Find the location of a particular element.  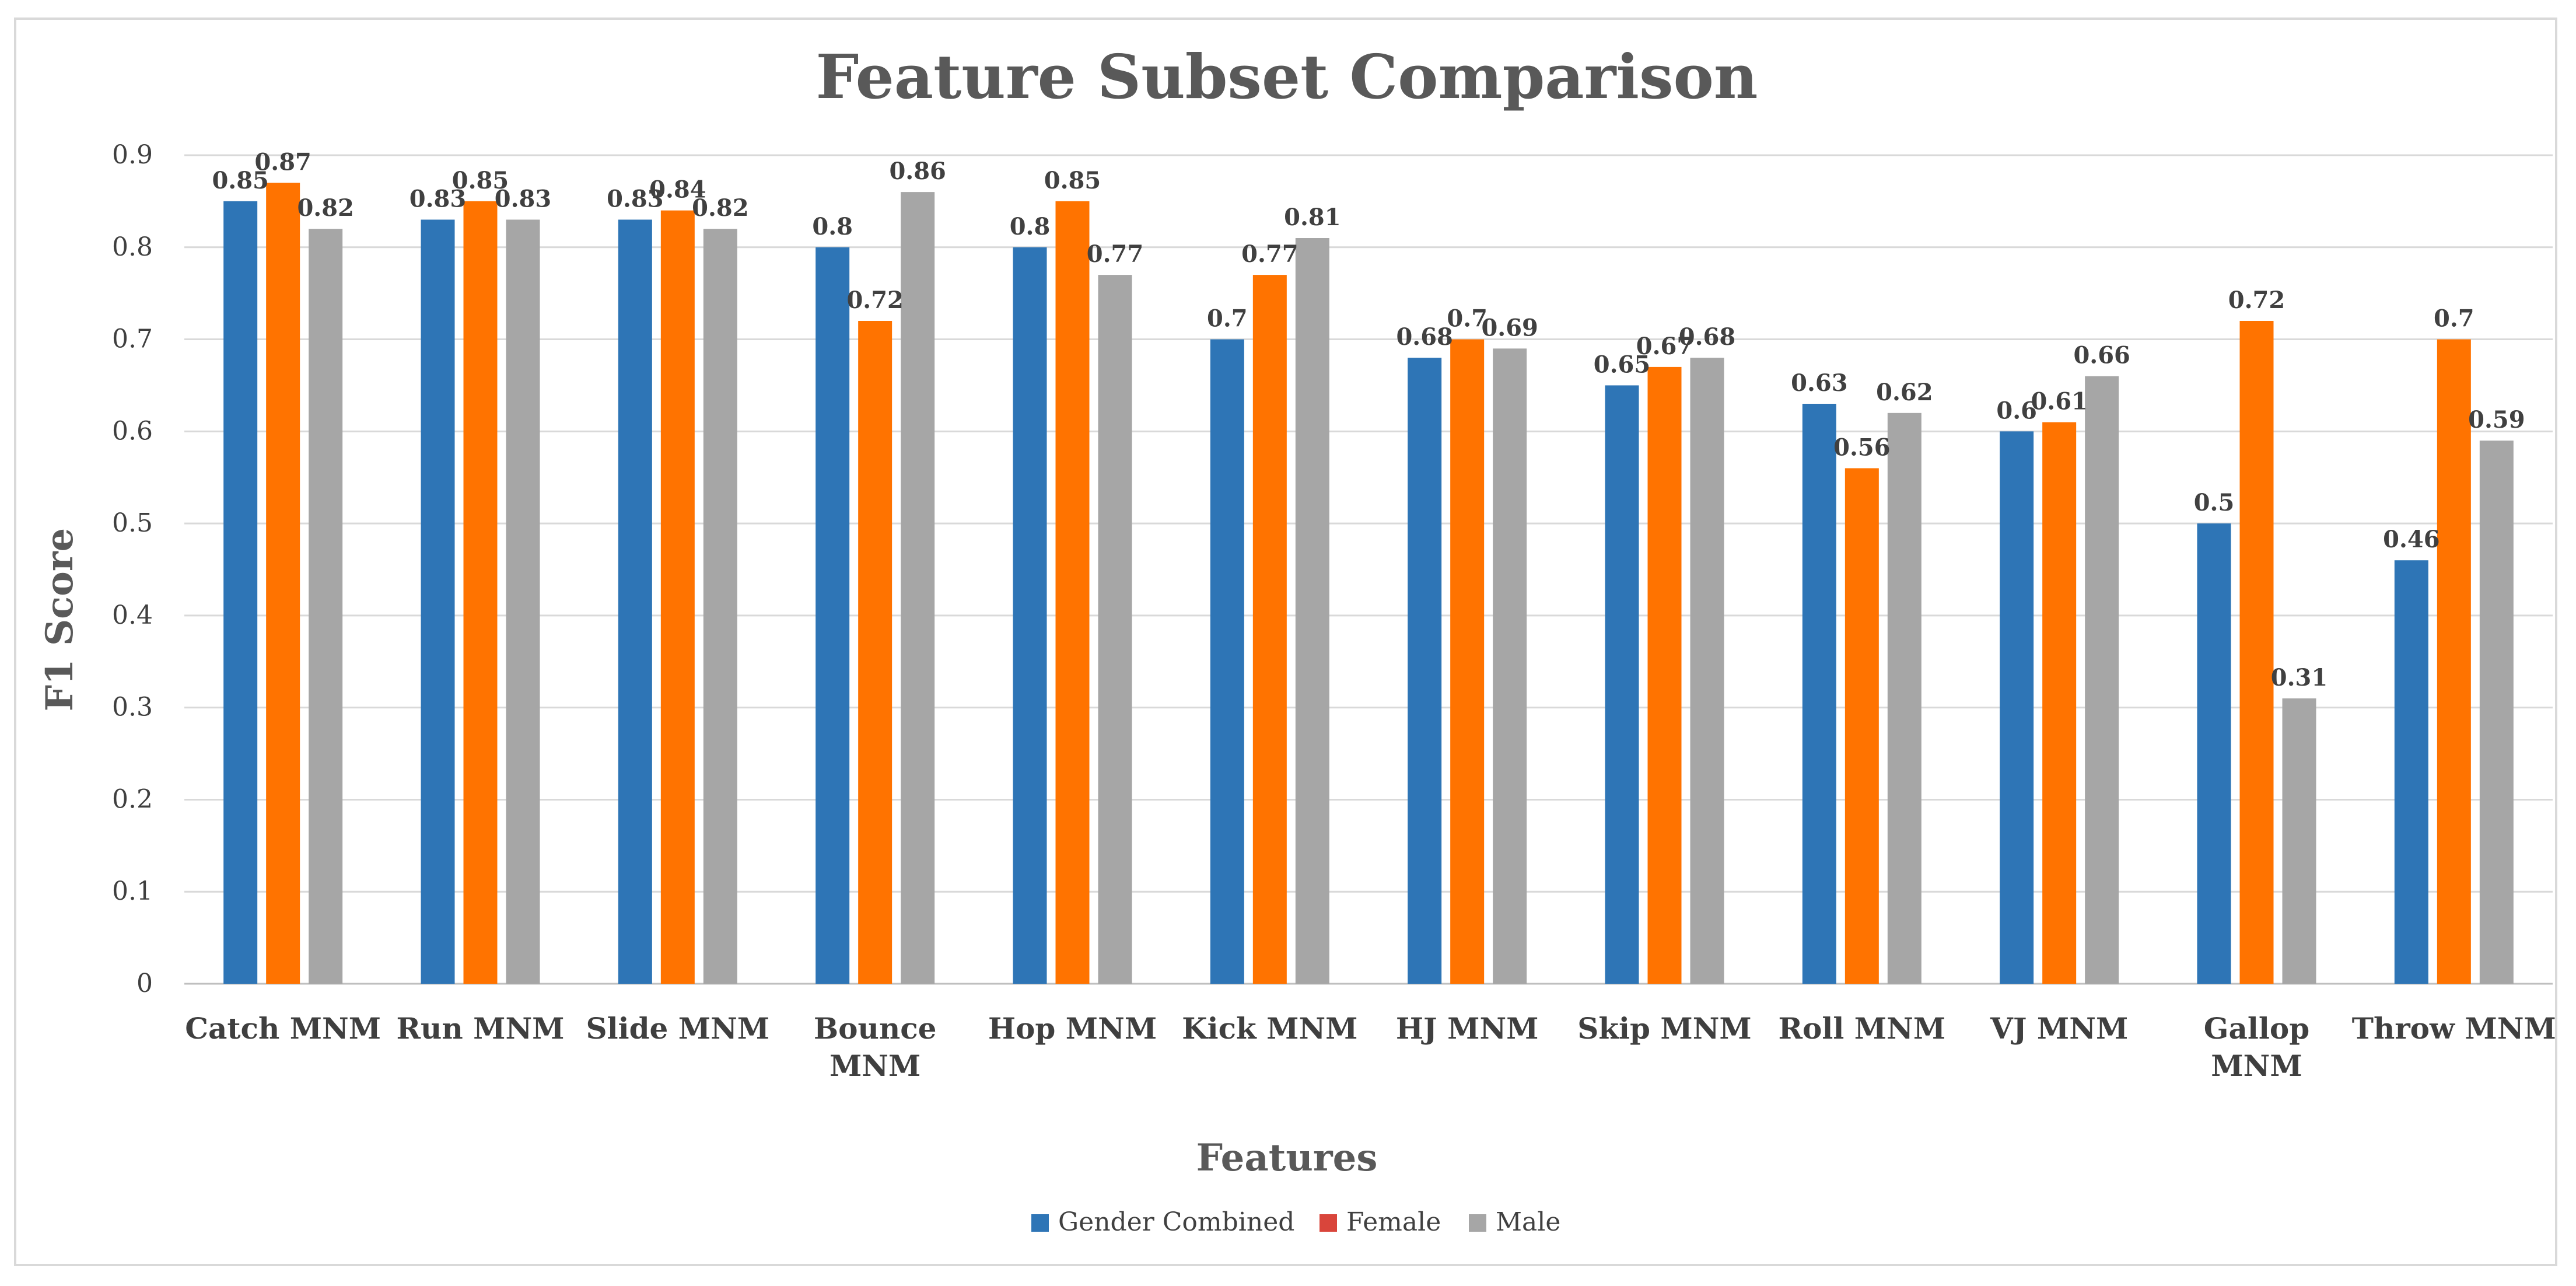

y-tick-label: 0.5 is located at coordinates (132, 523).